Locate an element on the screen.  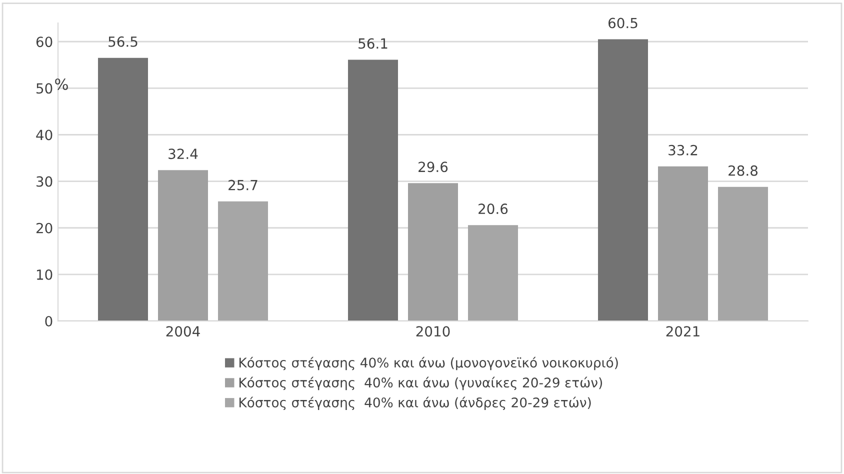
legend-label: Κόστος στέγασης 40% και άνω (άνδρες 20-29 ετών) is located at coordinates (415, 403).